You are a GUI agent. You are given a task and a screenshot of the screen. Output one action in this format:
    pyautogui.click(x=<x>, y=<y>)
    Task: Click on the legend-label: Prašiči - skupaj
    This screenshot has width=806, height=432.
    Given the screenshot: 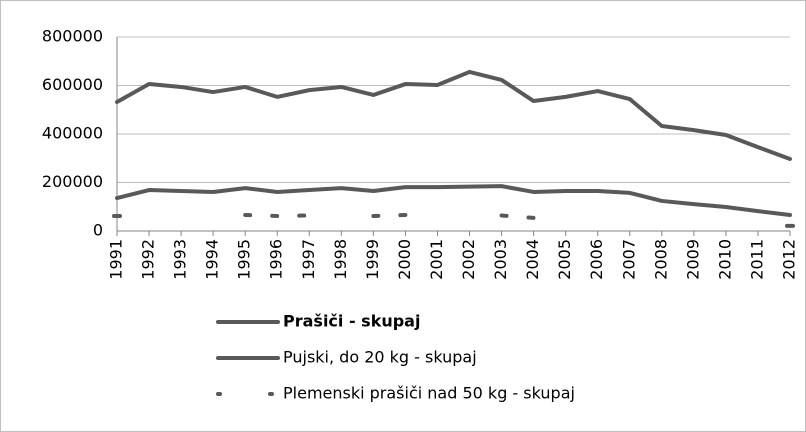 What is the action you would take?
    pyautogui.click(x=351, y=321)
    